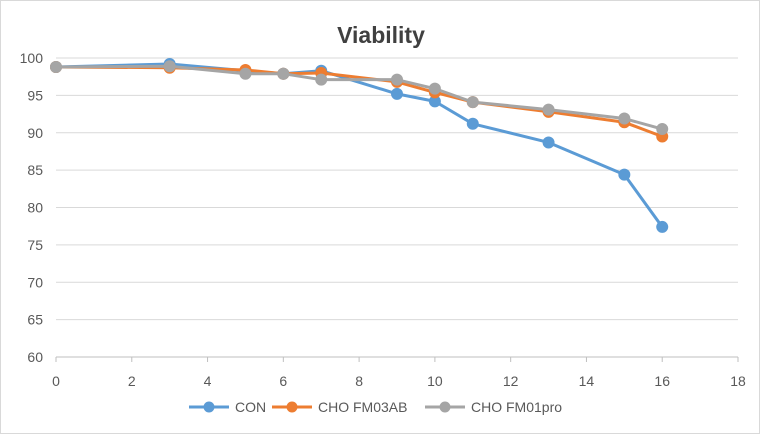 Image resolution: width=760 pixels, height=435 pixels. What do you see at coordinates (435, 381) in the screenshot?
I see `x-tick-label: 10` at bounding box center [435, 381].